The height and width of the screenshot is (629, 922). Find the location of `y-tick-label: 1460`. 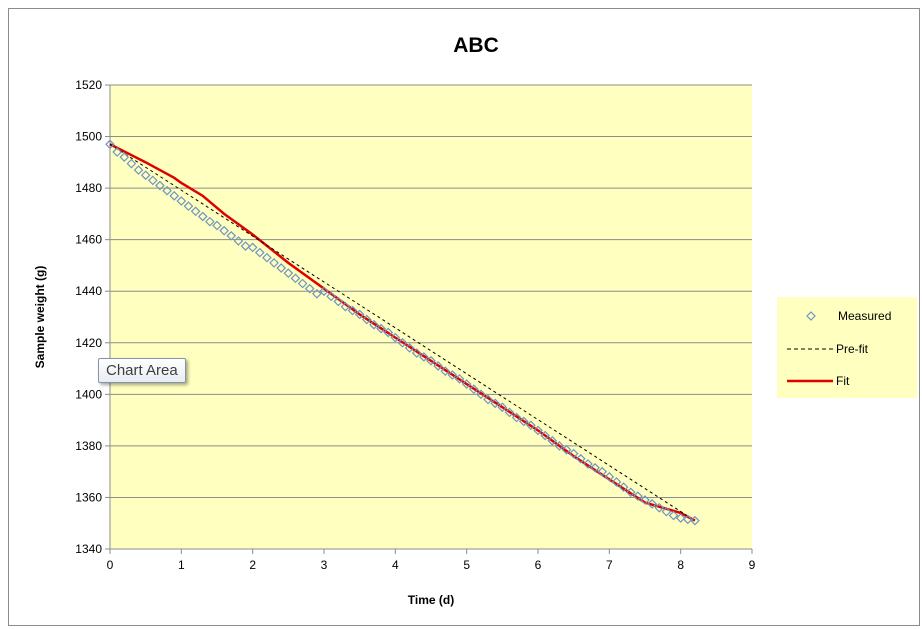

y-tick-label: 1460 is located at coordinates (88, 240).